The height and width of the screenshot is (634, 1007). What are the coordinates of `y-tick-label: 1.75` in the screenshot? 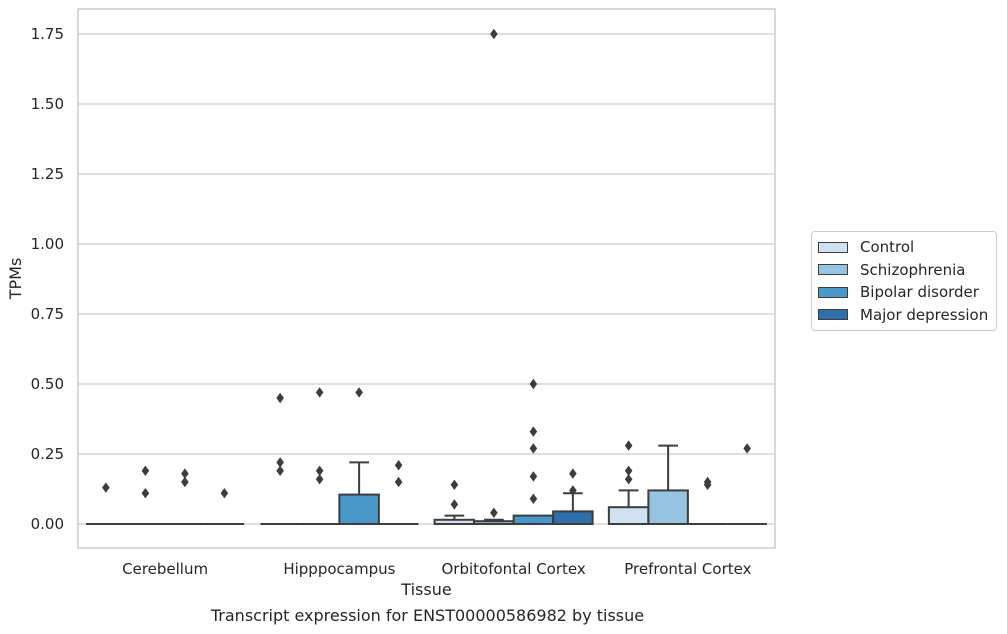 It's located at (47, 34).